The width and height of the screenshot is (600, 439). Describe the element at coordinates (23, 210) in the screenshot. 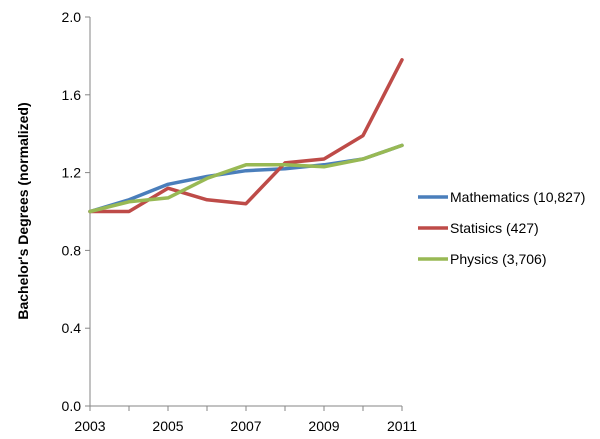

I see `y-axis-title: Bachelor's Degrees (normalized)` at that location.